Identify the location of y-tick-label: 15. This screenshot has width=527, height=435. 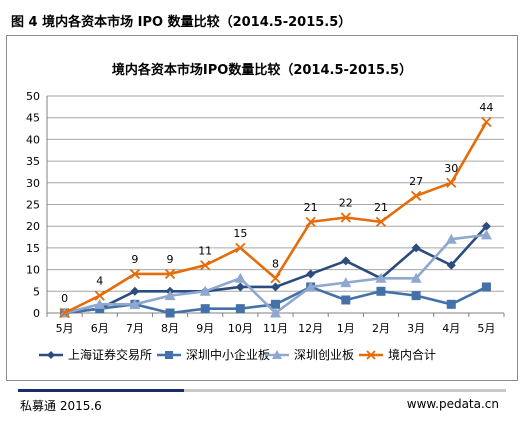
(33, 248).